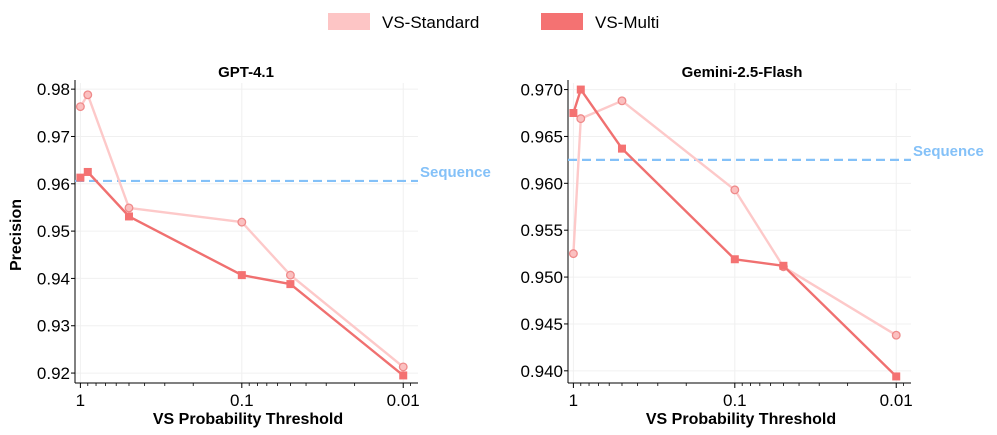  I want to click on y-tick-label-gpt: 0.93, so click(53, 326).